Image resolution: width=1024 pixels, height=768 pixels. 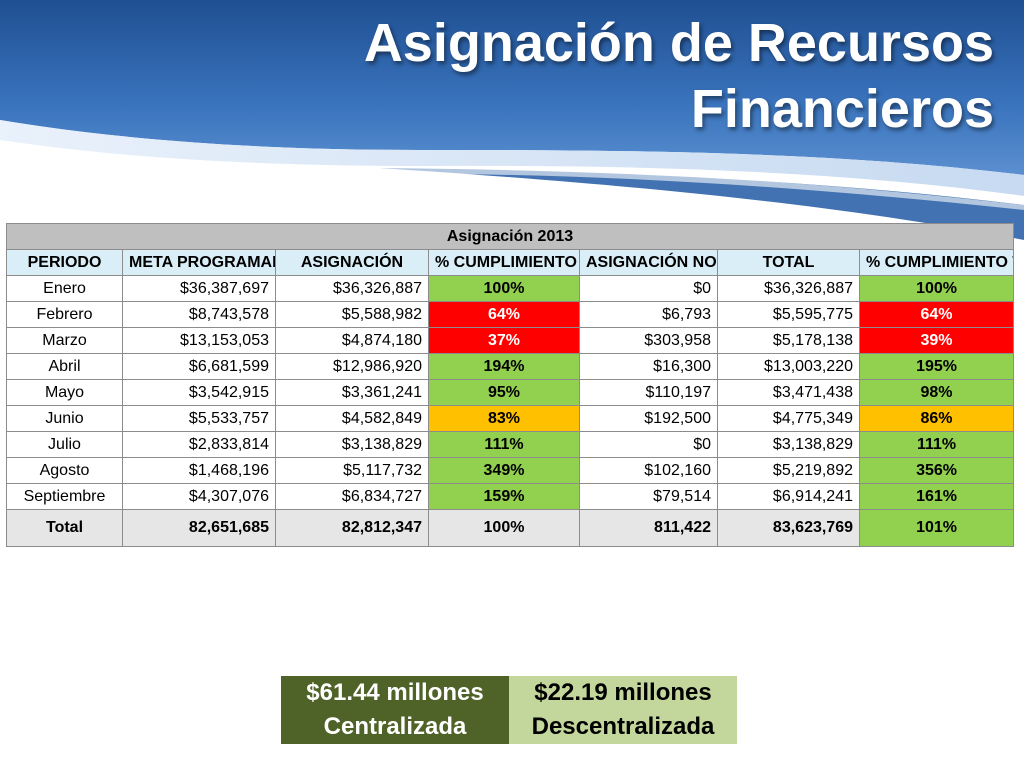 What do you see at coordinates (788, 314) in the screenshot?
I see `cell-total: $5,595,775` at bounding box center [788, 314].